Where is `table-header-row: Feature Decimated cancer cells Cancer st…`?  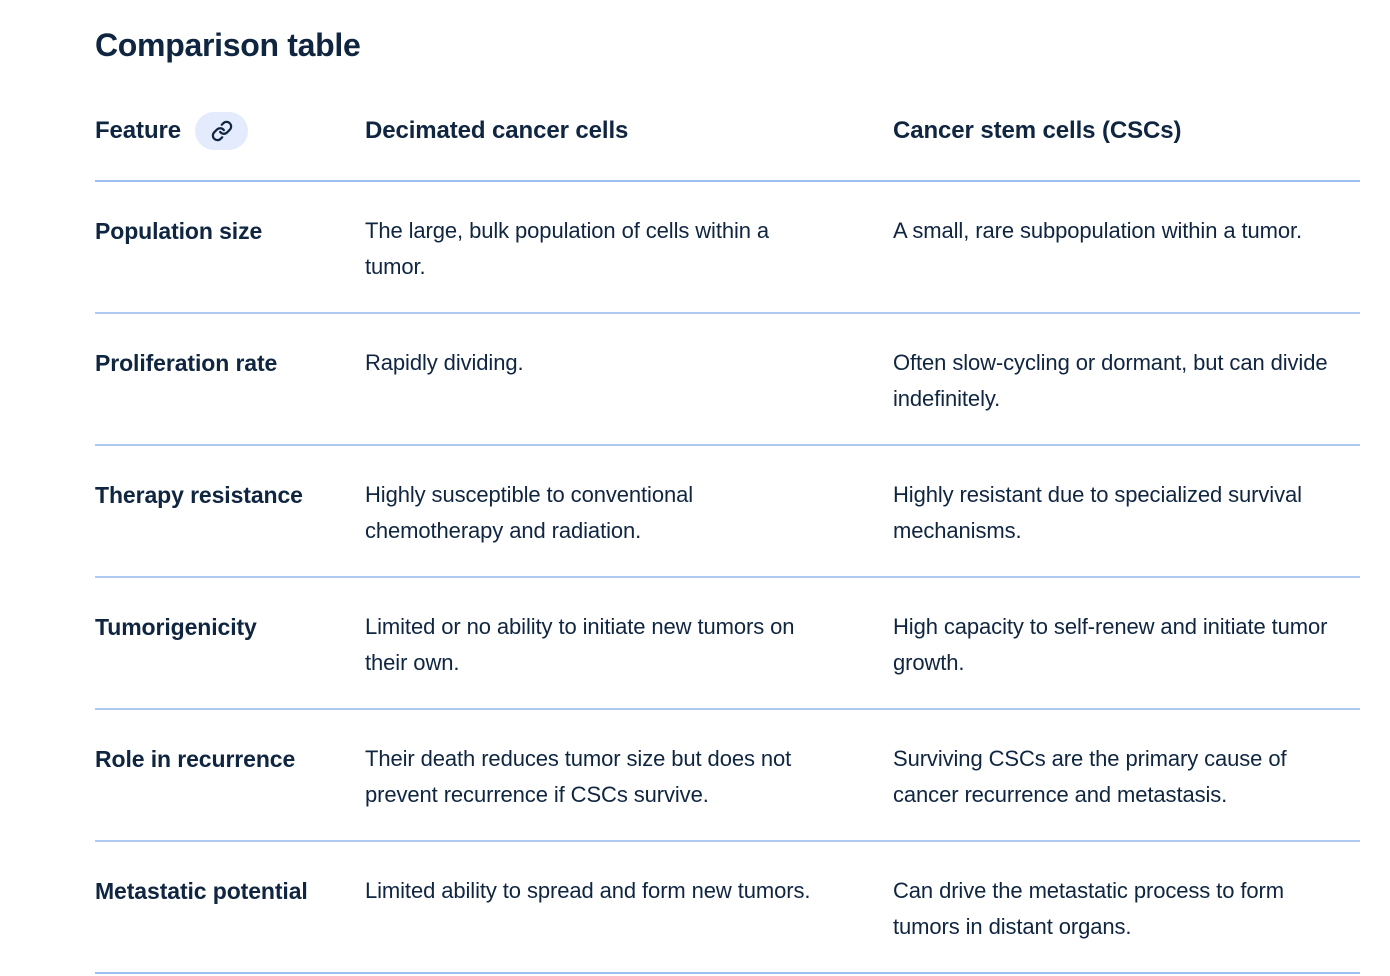
table-header-row: Feature Decimated cancer cells Cancer st… is located at coordinates (727, 147).